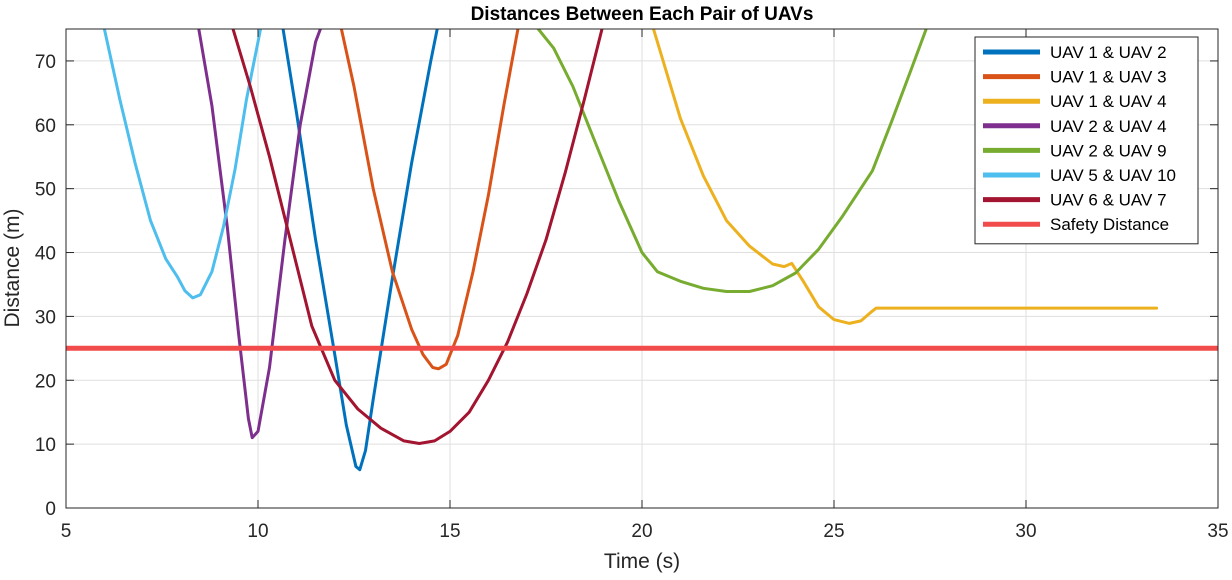  What do you see at coordinates (1108, 101) in the screenshot?
I see `legend-label: UAV 1 & UAV 4` at bounding box center [1108, 101].